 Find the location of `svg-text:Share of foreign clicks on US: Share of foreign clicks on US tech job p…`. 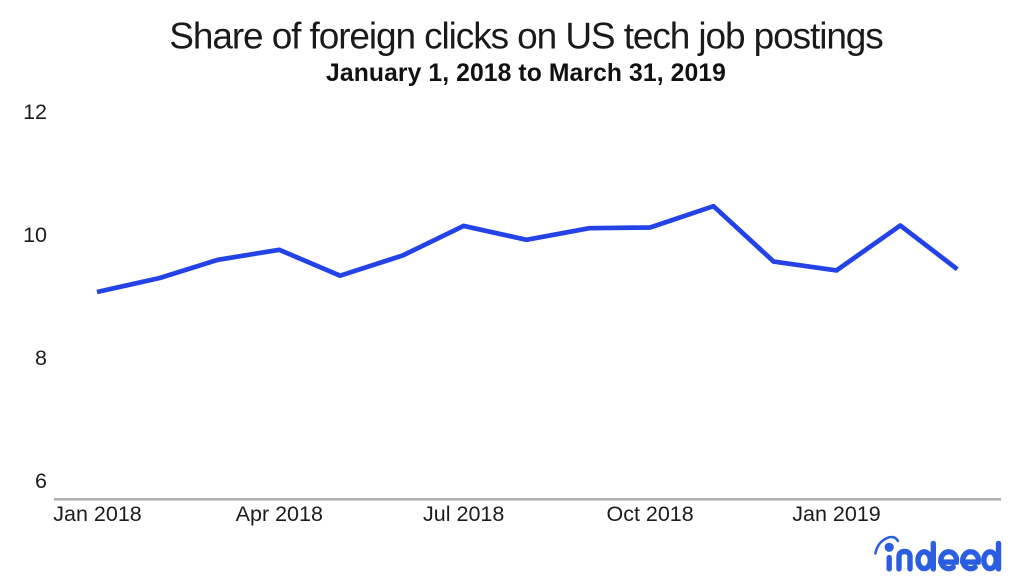

svg-text:Share of foreign clicks on US: Share of foreign clicks on US tech job p… is located at coordinates (526, 36).